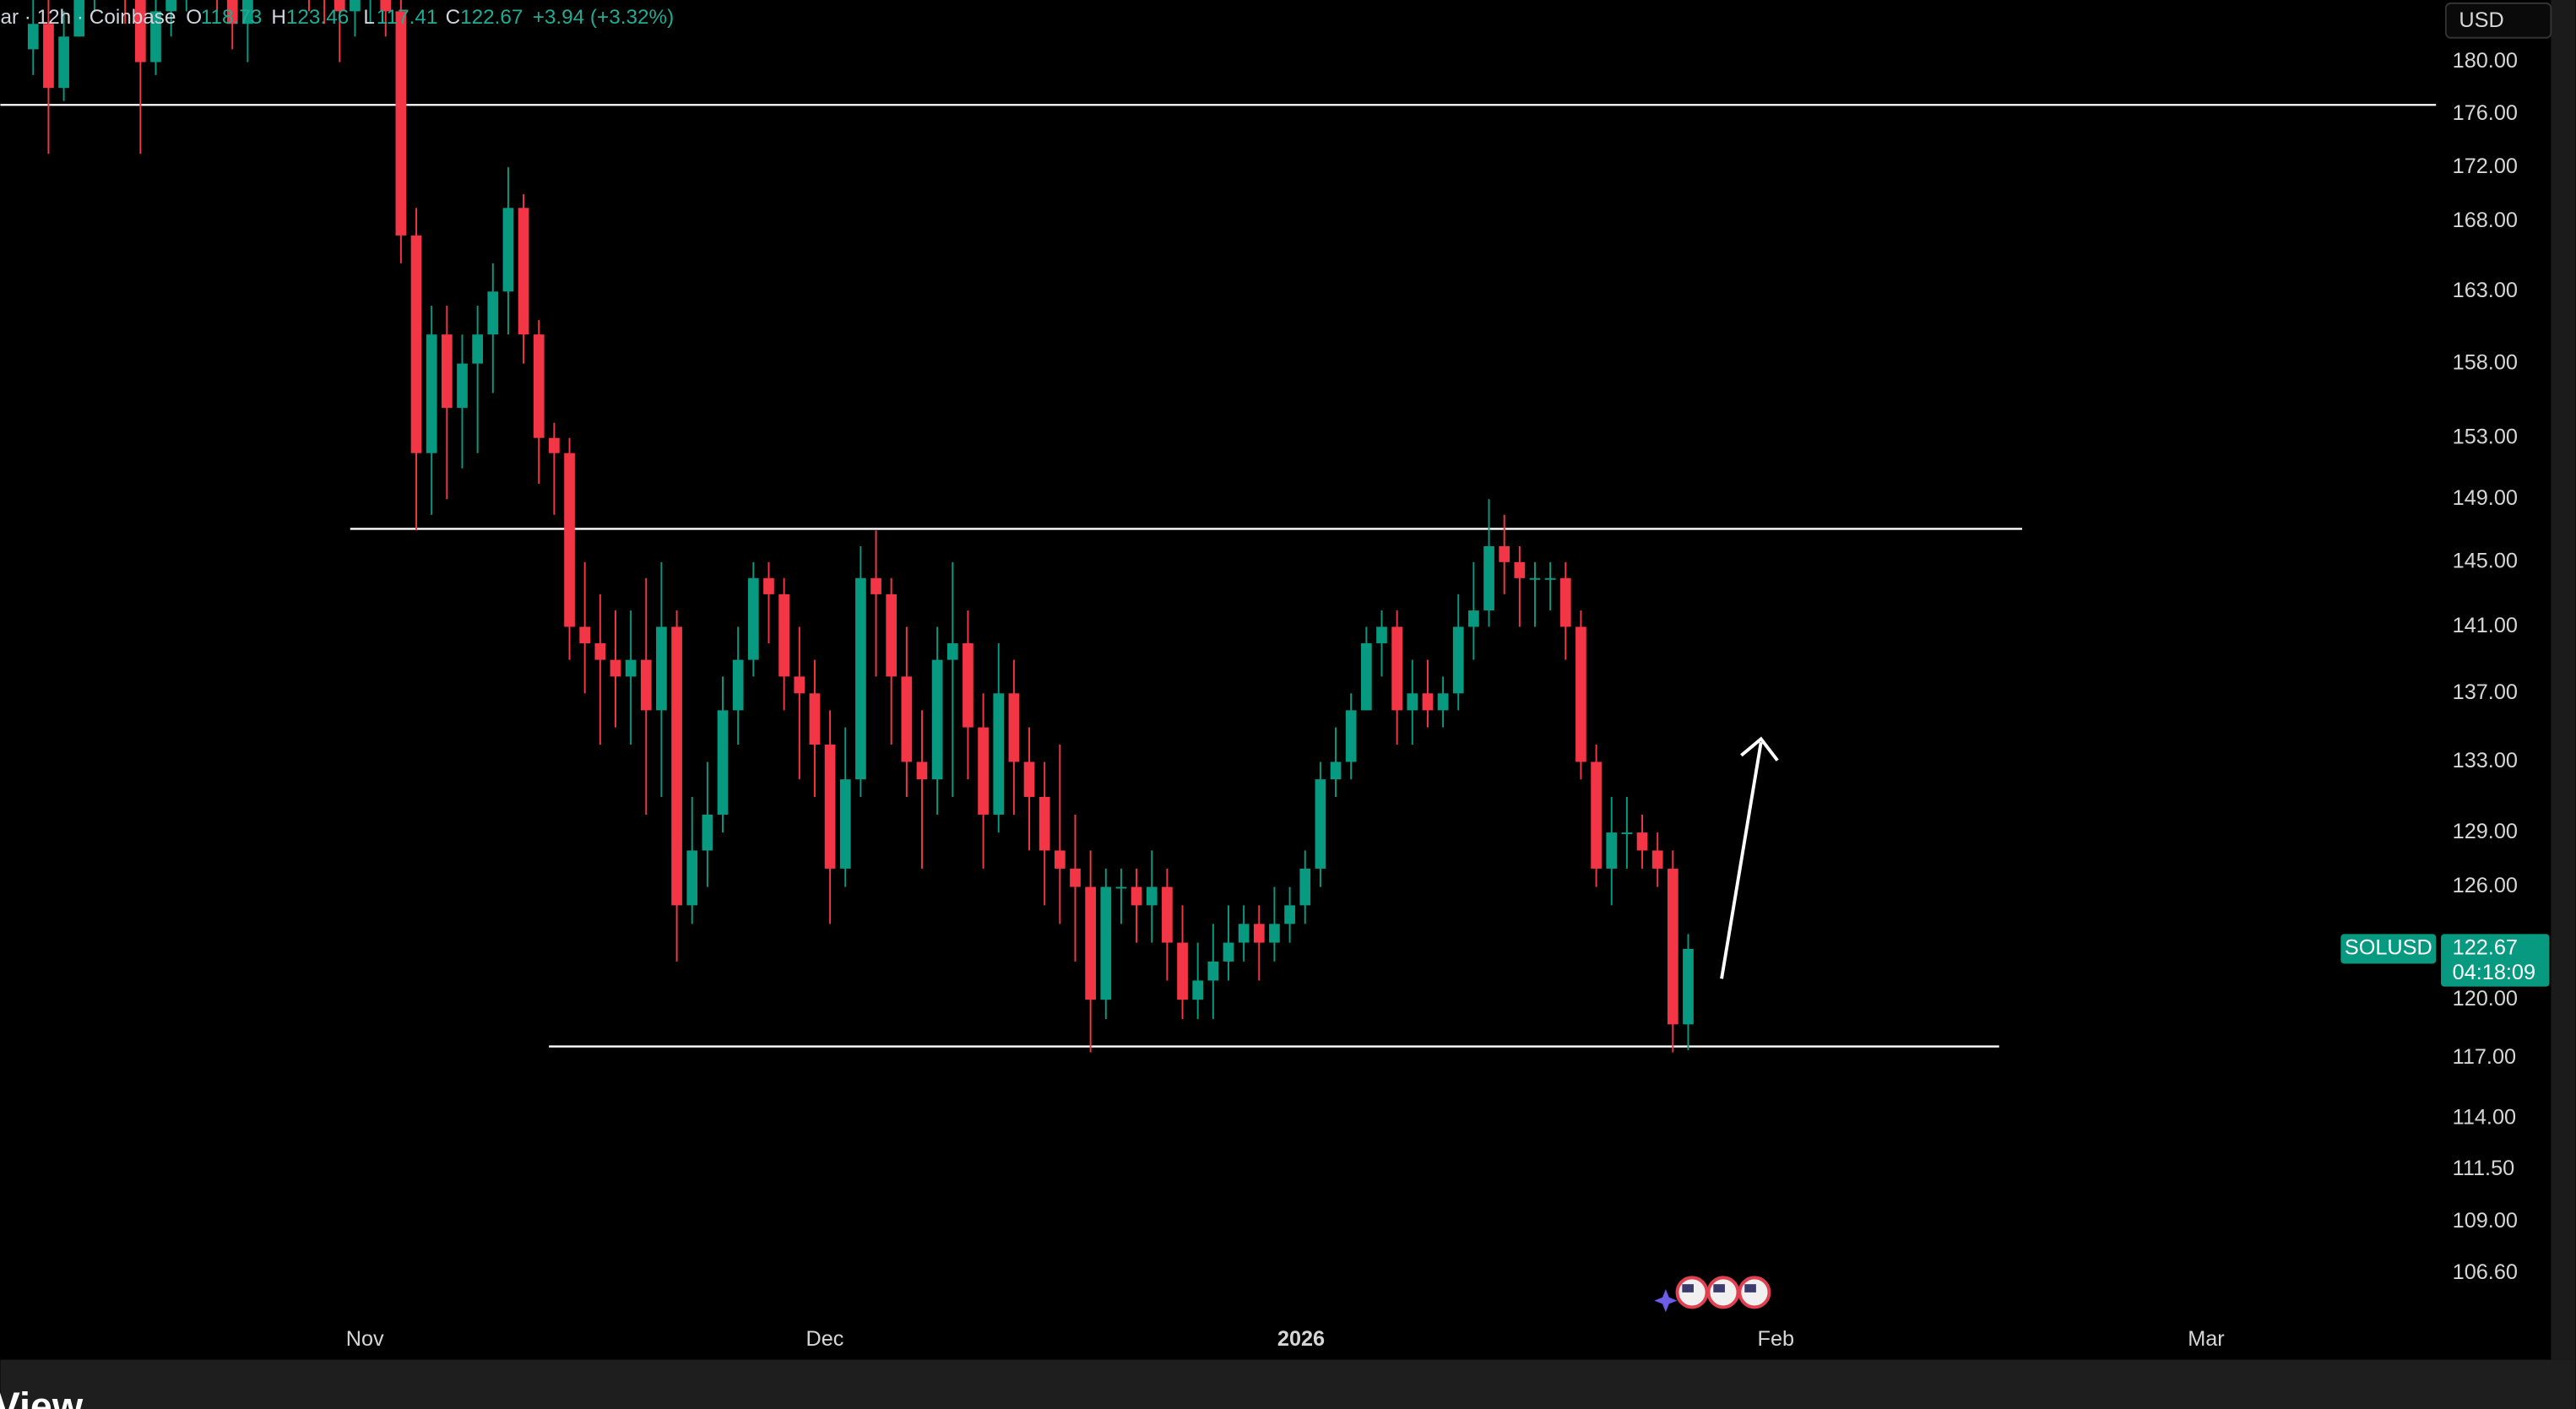 The height and width of the screenshot is (1409, 2576). What do you see at coordinates (2485, 692) in the screenshot?
I see `y-tick-label: 137.00` at bounding box center [2485, 692].